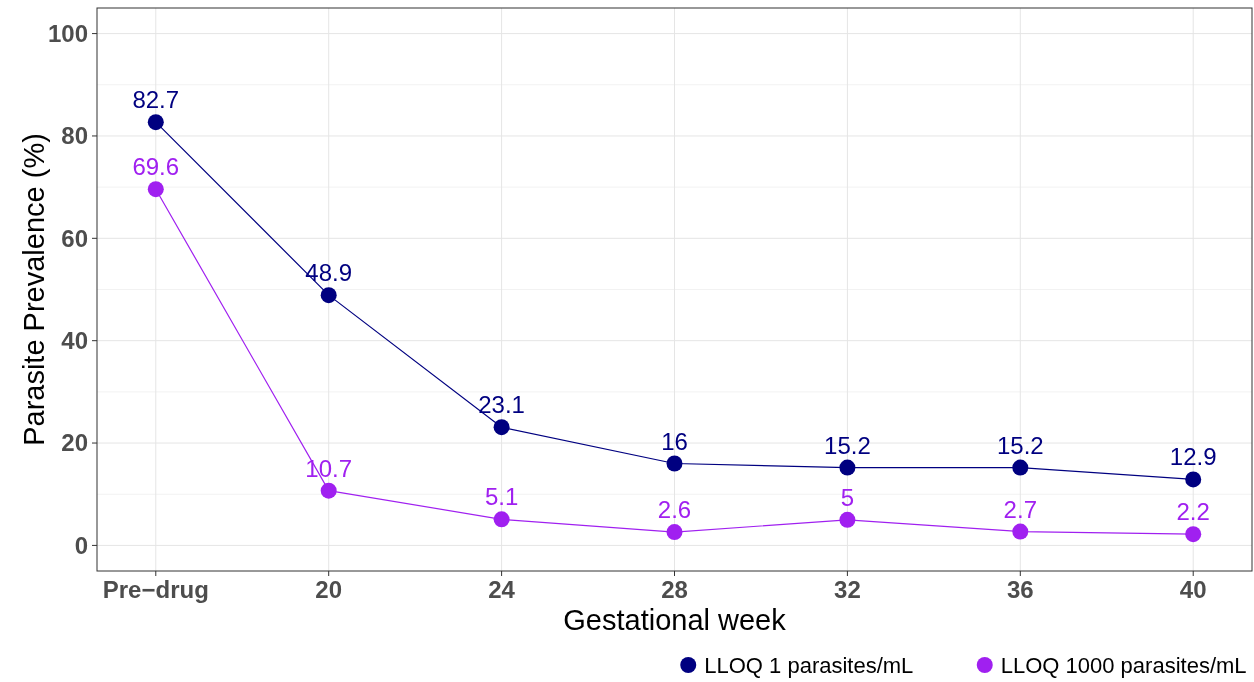  Describe the element at coordinates (1123, 665) in the screenshot. I see `legend-label: LLOQ 1000 parasites/mL` at that location.